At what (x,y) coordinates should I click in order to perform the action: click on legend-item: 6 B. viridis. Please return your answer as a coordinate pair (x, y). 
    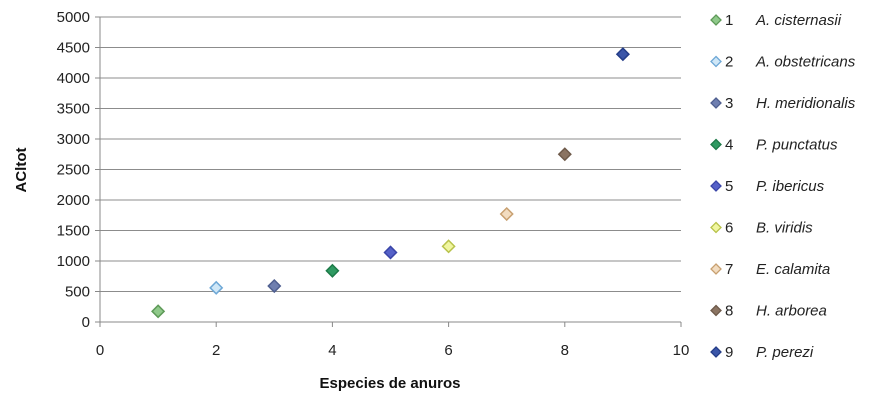
    Looking at the image, I should click on (761, 228).